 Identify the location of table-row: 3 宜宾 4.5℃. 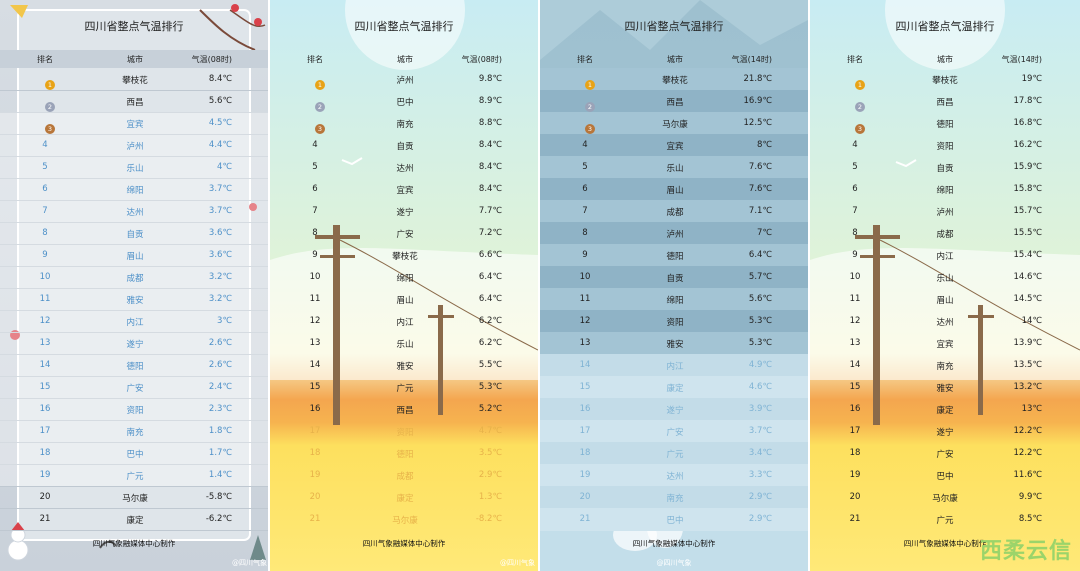
(134, 123).